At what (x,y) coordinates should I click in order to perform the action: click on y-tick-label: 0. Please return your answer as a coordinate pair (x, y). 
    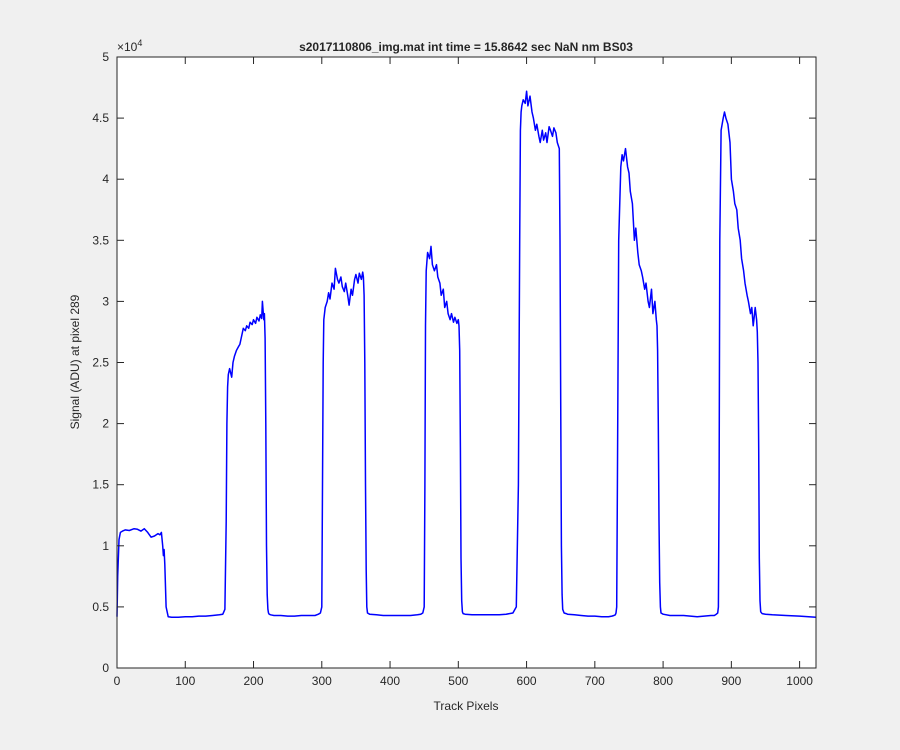
    Looking at the image, I should click on (105, 668).